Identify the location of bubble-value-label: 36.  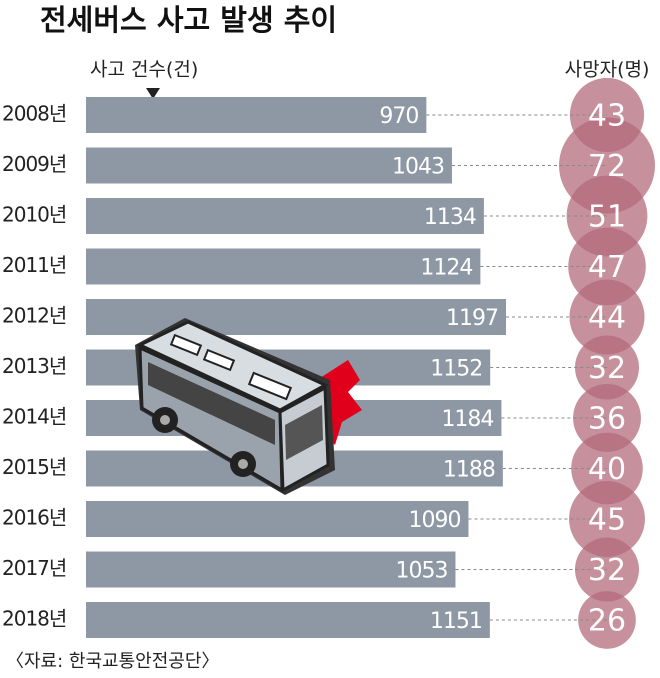
(607, 419).